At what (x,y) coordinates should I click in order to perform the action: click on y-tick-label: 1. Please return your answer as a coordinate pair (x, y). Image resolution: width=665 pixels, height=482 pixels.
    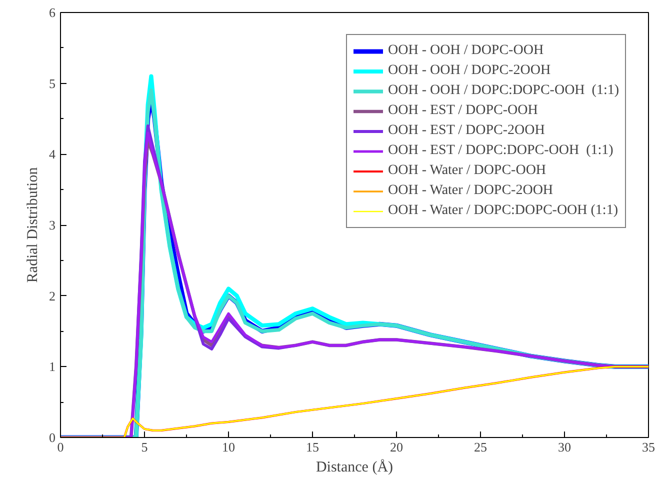
    Looking at the image, I should click on (52, 366).